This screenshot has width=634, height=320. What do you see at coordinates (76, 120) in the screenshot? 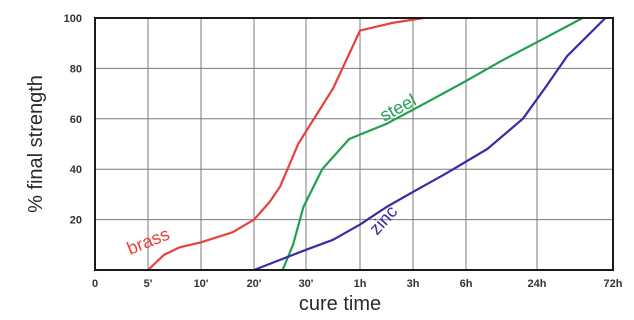
I see `y-tick-label: 60` at bounding box center [76, 120].